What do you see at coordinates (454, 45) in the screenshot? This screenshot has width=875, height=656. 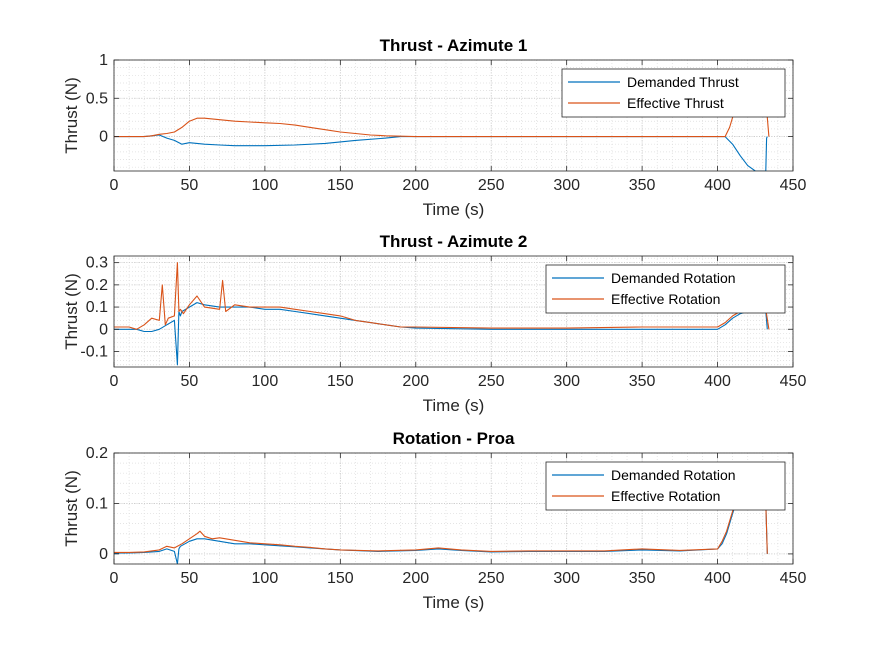 I see `chart-title: Thrust - Azimute 1` at bounding box center [454, 45].